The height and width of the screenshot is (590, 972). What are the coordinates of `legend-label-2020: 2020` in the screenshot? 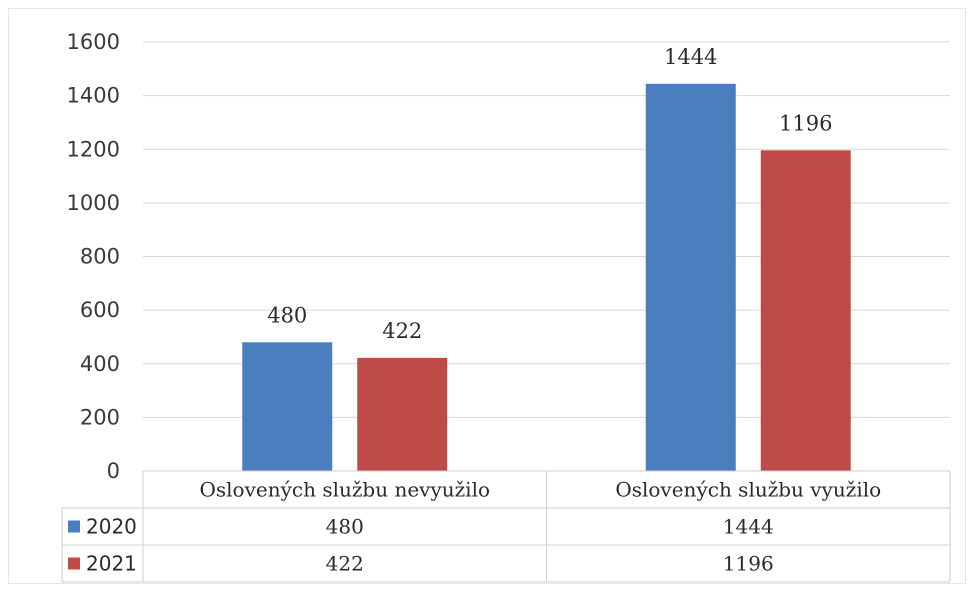 It's located at (111, 527).